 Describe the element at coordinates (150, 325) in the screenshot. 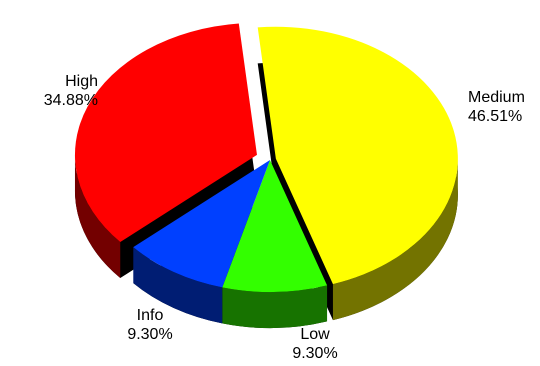

I see `slice-label-info: Info 9.30%` at that location.